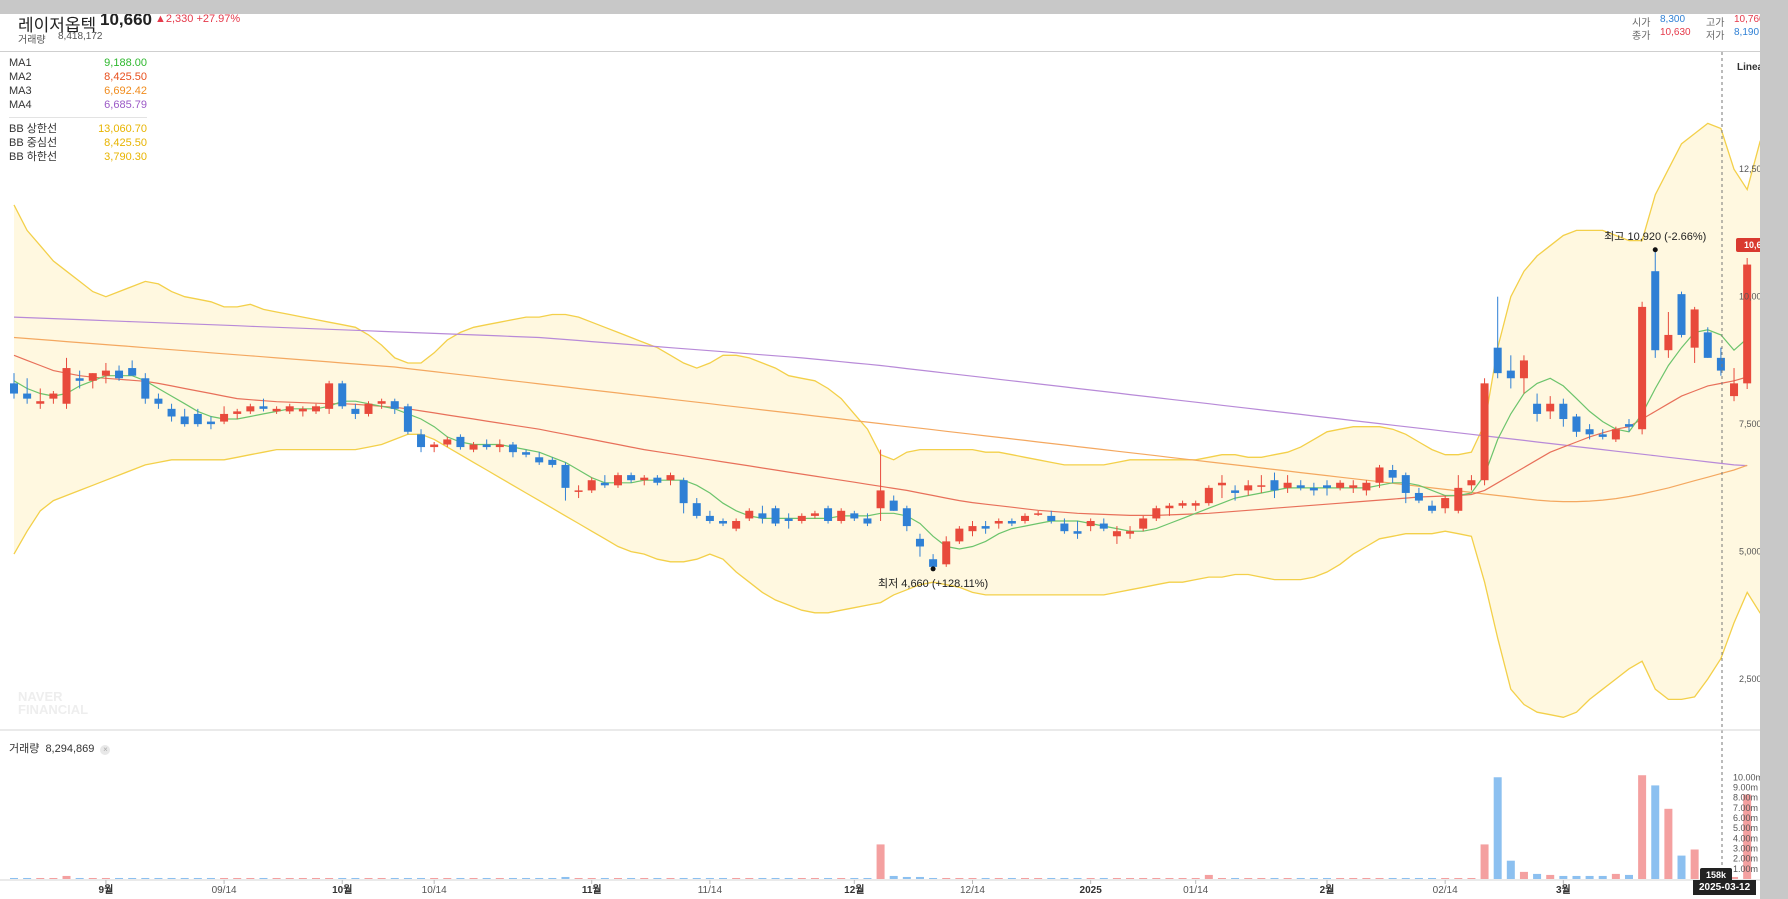 The height and width of the screenshot is (899, 1788). I want to click on x-tick-label: 12월, so click(854, 890).